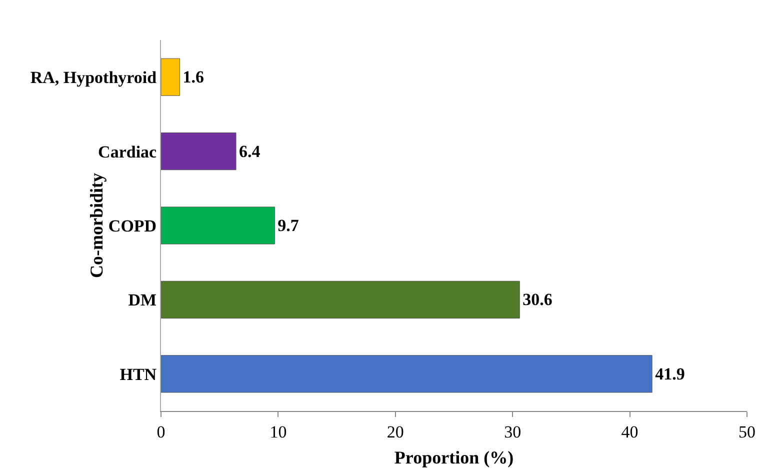 The width and height of the screenshot is (767, 471). I want to click on data-label: 9.7, so click(289, 225).